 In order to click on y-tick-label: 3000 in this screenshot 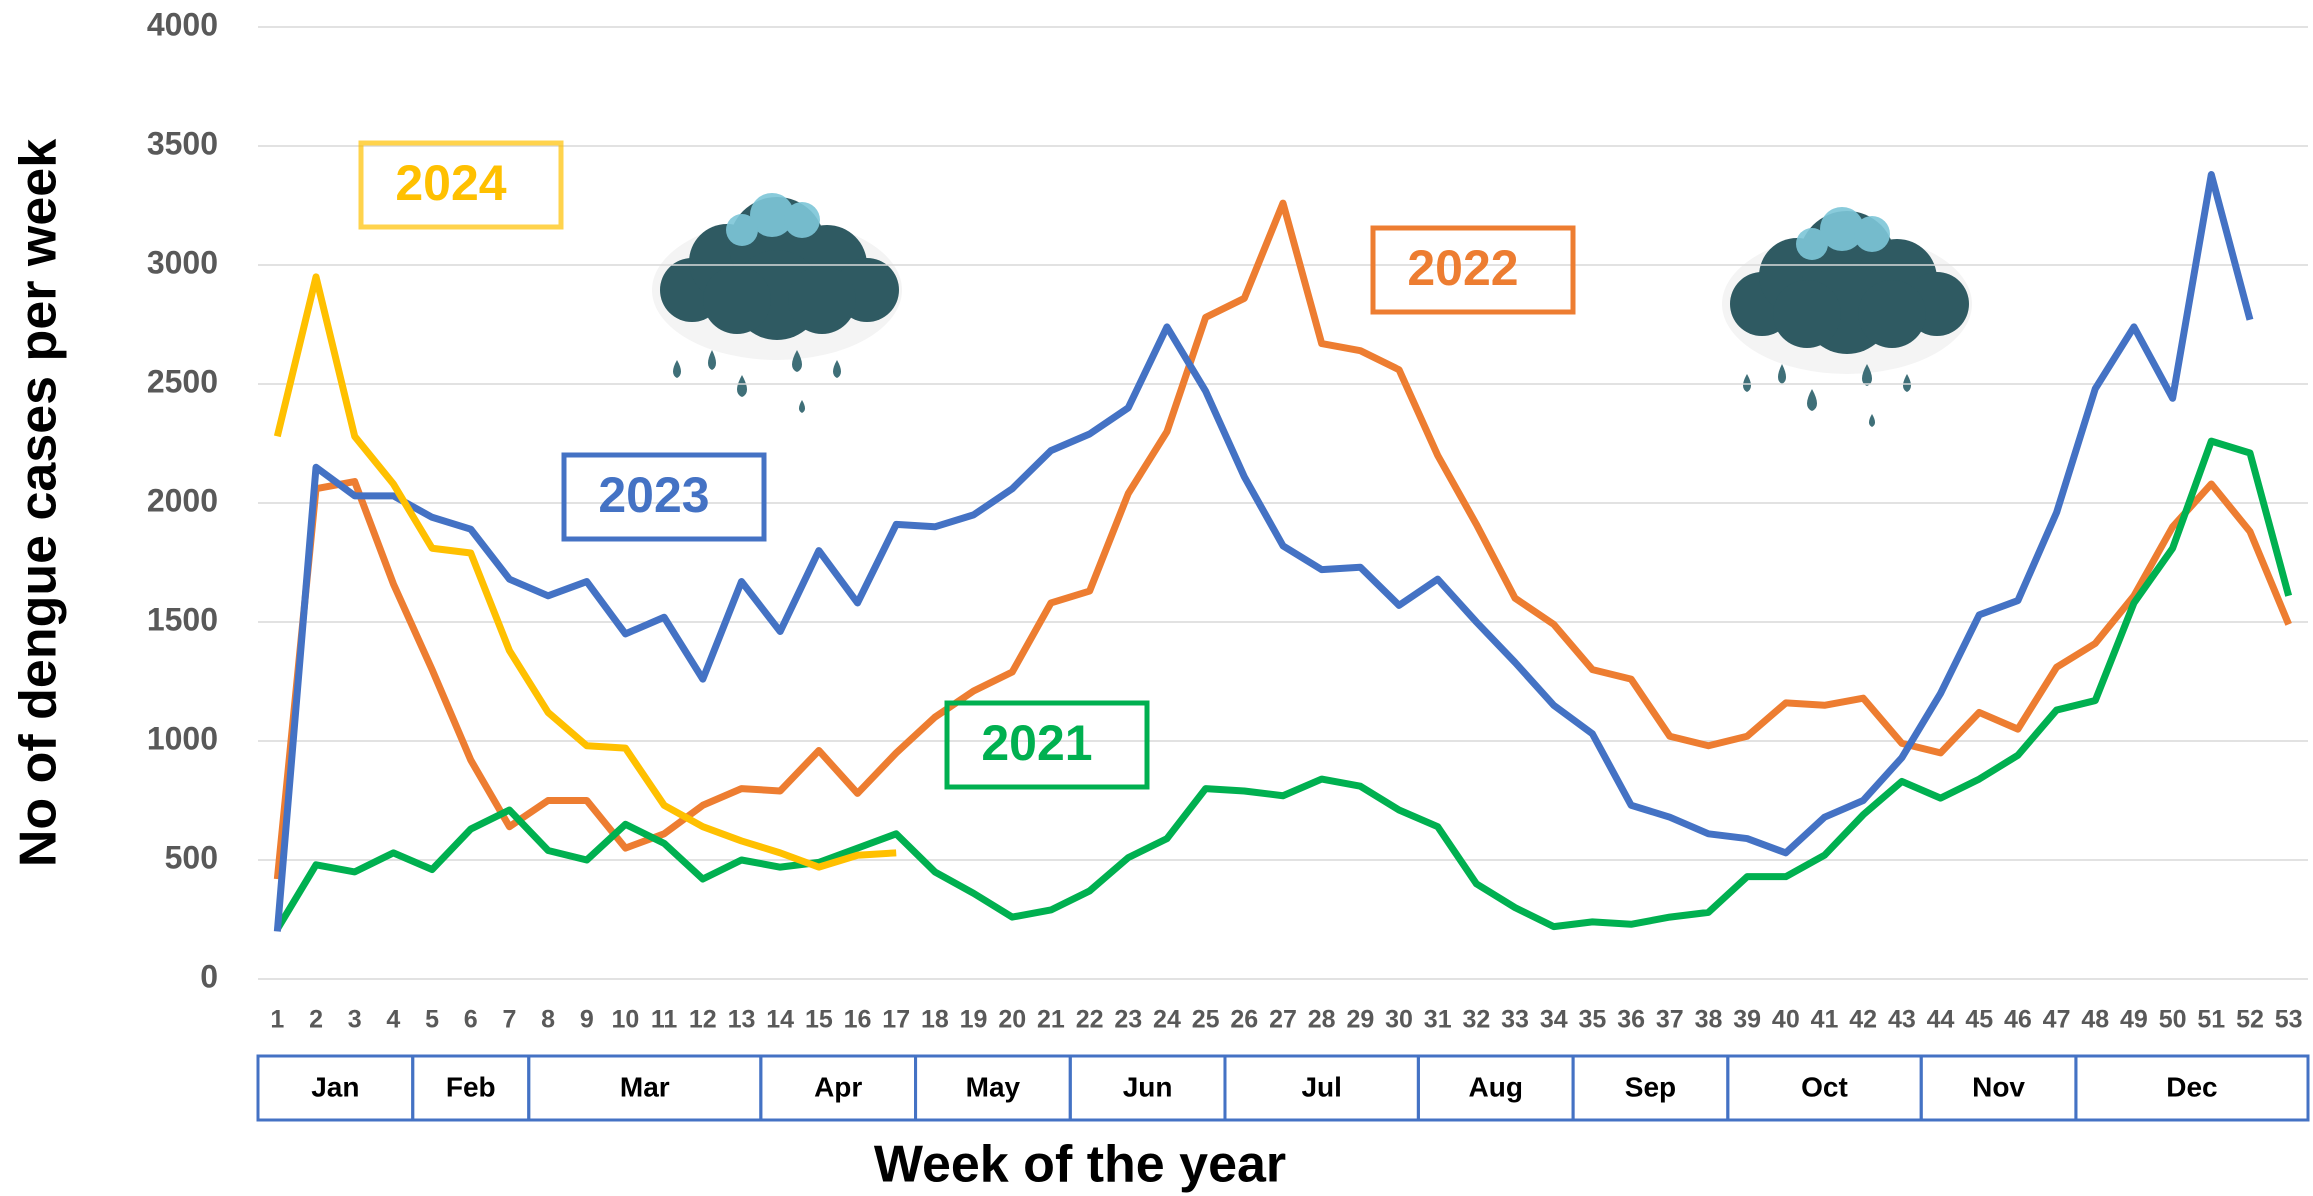, I will do `click(182, 262)`.